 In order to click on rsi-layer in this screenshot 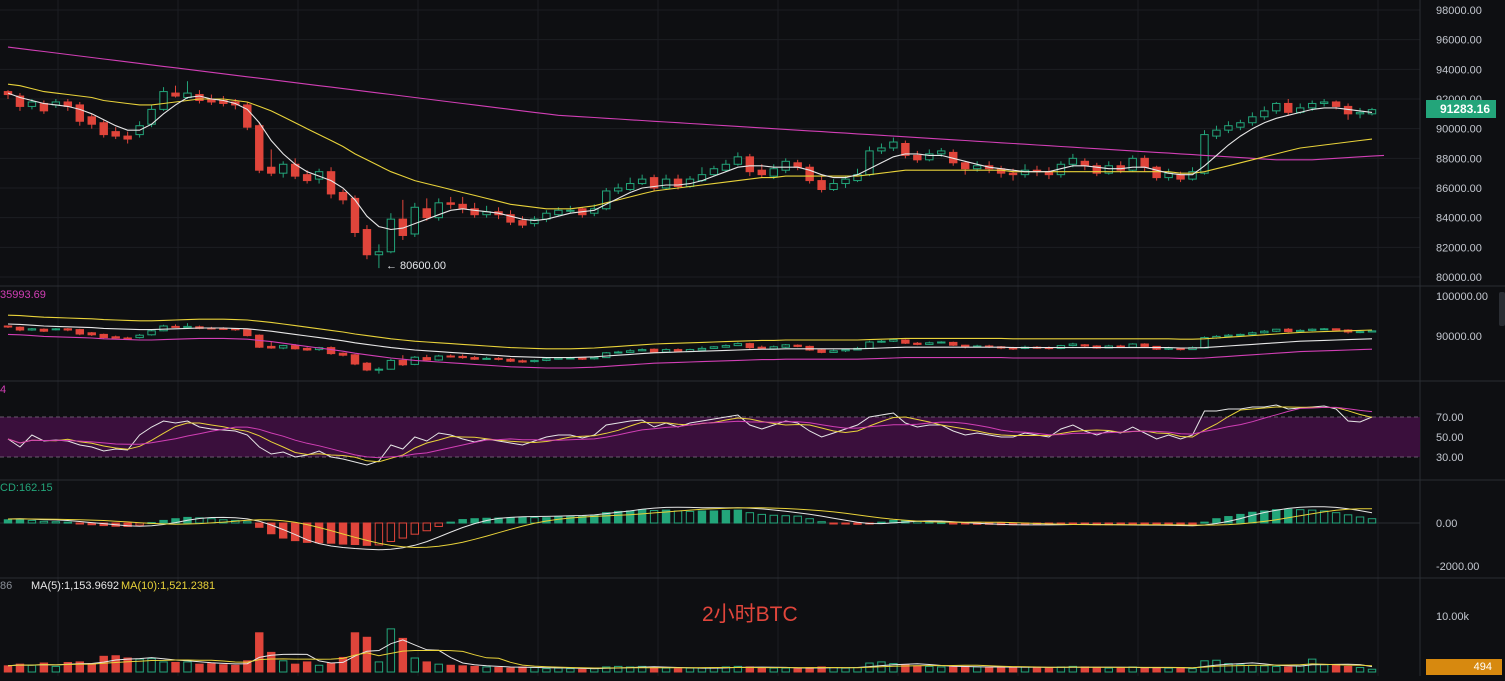, I will do `click(690, 435)`.